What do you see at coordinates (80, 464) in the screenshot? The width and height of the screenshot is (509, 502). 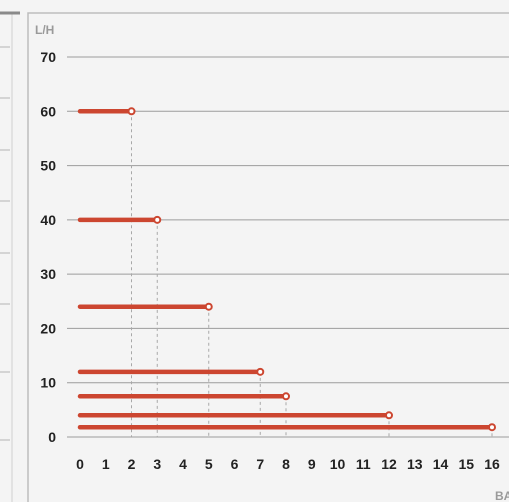 I see `x-tick-label-0: 0` at bounding box center [80, 464].